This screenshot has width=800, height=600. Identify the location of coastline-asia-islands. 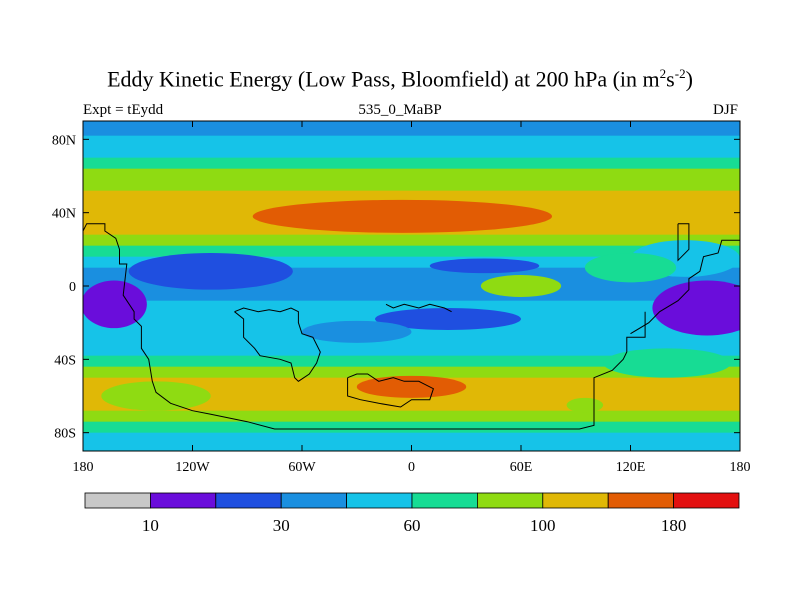
(418, 308).